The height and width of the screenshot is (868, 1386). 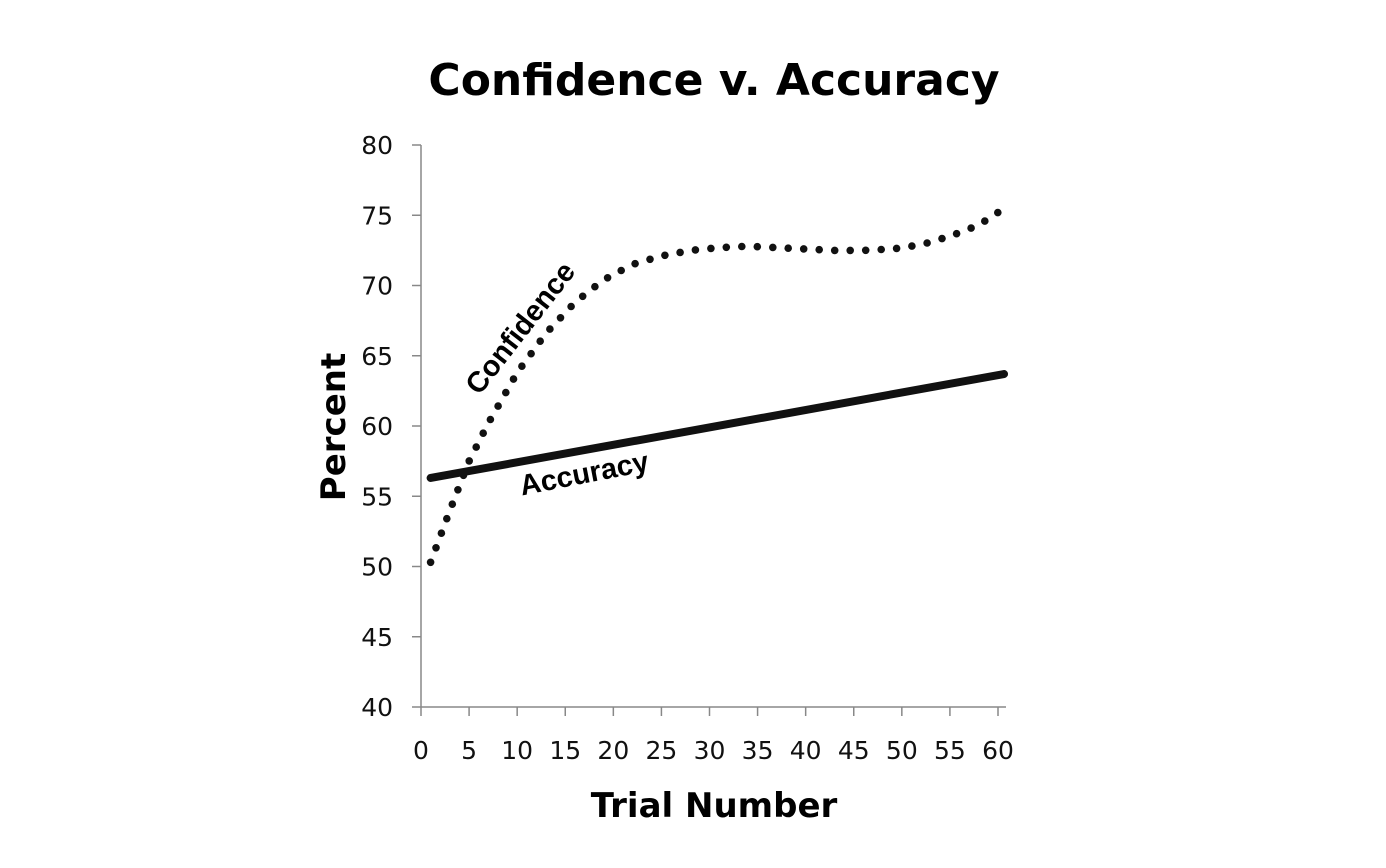 What do you see at coordinates (377, 637) in the screenshot?
I see `y-tick-label: 45` at bounding box center [377, 637].